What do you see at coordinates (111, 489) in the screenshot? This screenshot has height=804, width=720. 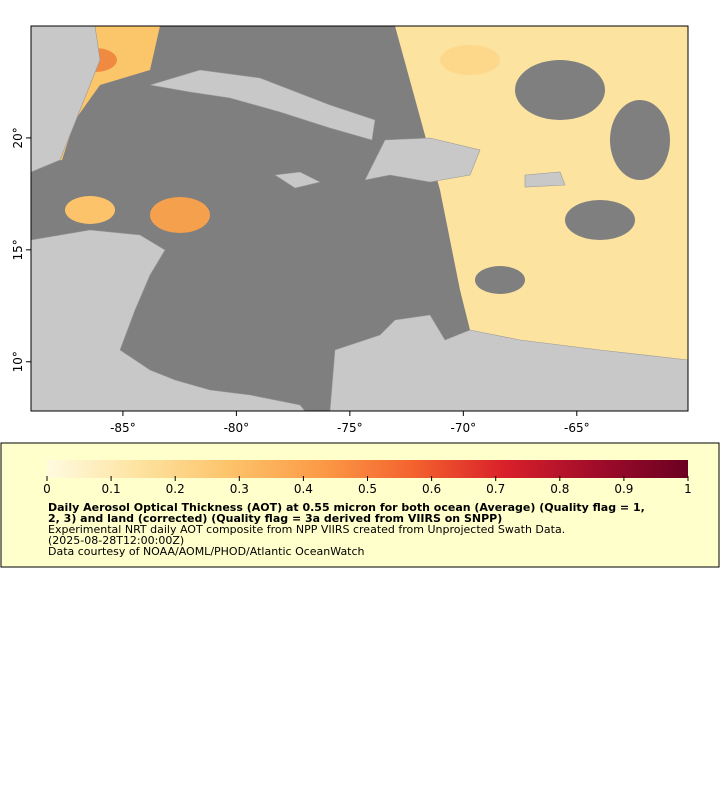 I see `colorbar-tick-label: 0.1` at bounding box center [111, 489].